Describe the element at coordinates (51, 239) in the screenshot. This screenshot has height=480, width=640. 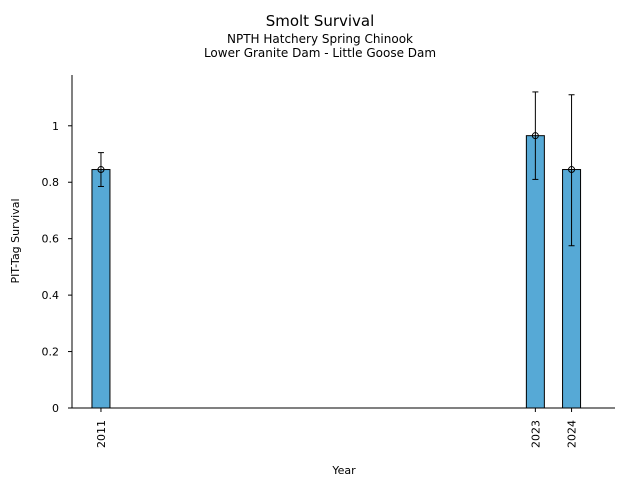
I see `y-tick-label: 0.6` at that location.